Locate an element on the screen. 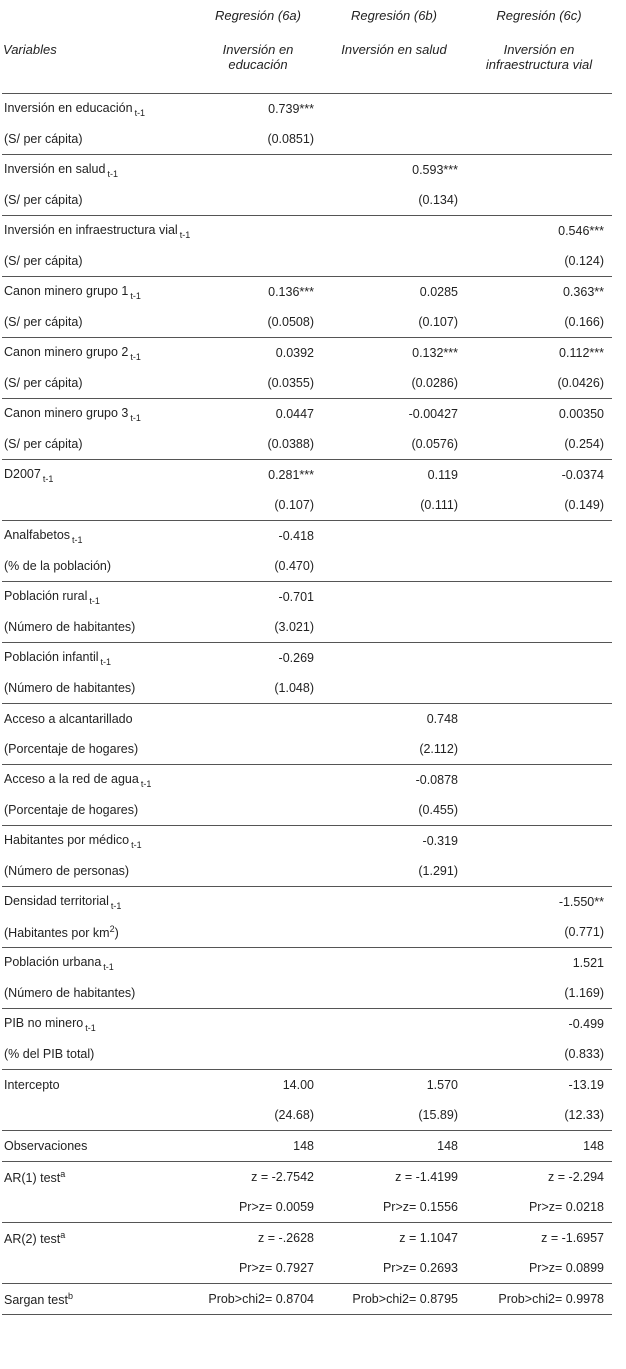 The height and width of the screenshot is (1369, 626). cell-text: AR(1) test is located at coordinates (32, 1178).